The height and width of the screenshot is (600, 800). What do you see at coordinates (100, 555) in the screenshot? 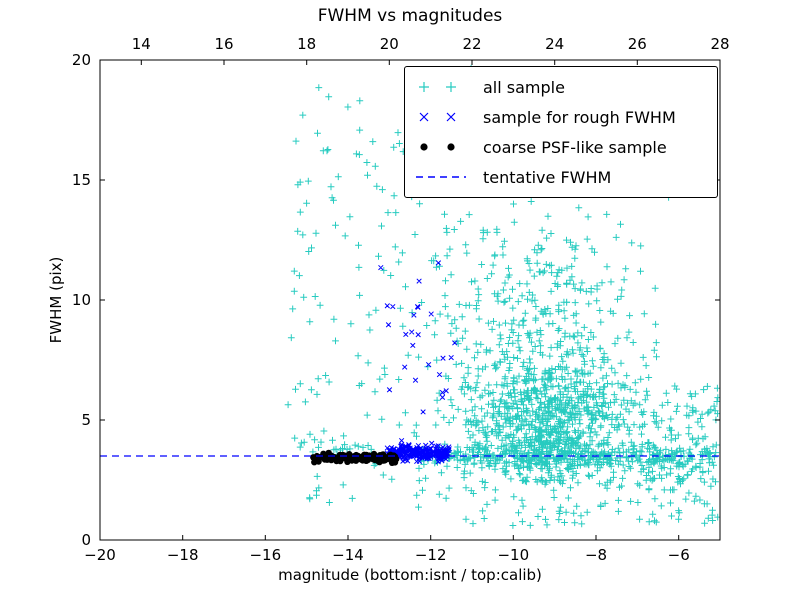
I see `tick-label: −20` at bounding box center [100, 555].